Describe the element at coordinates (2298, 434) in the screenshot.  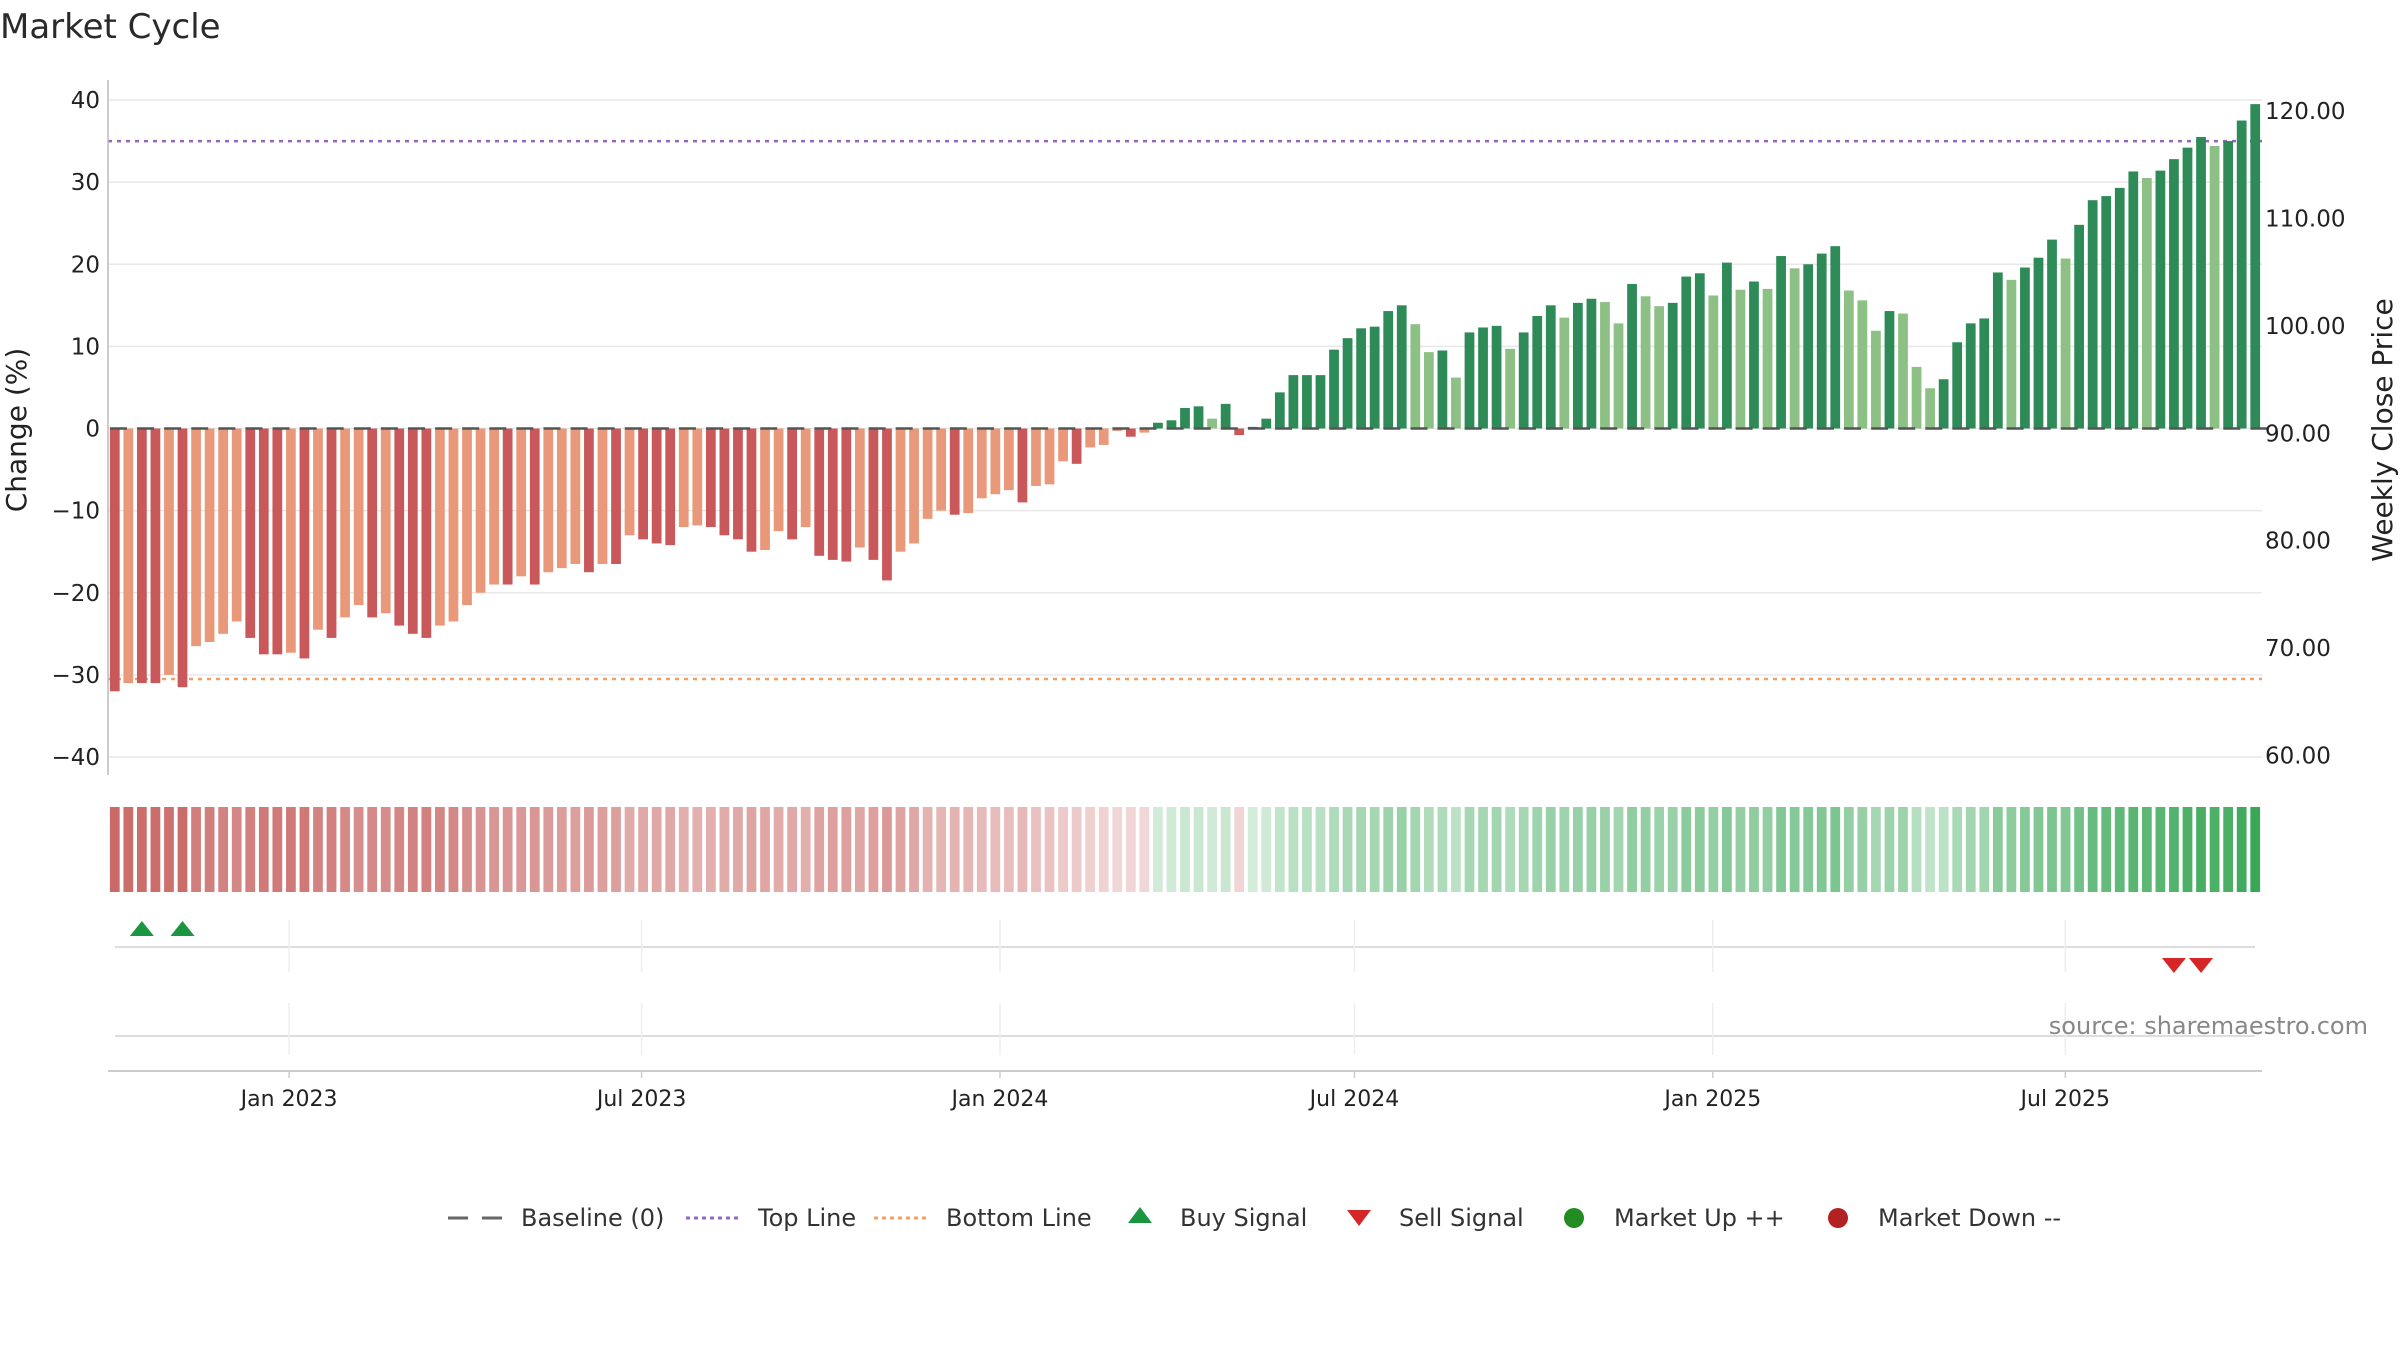
I see `right-tick-label: 90.00` at that location.